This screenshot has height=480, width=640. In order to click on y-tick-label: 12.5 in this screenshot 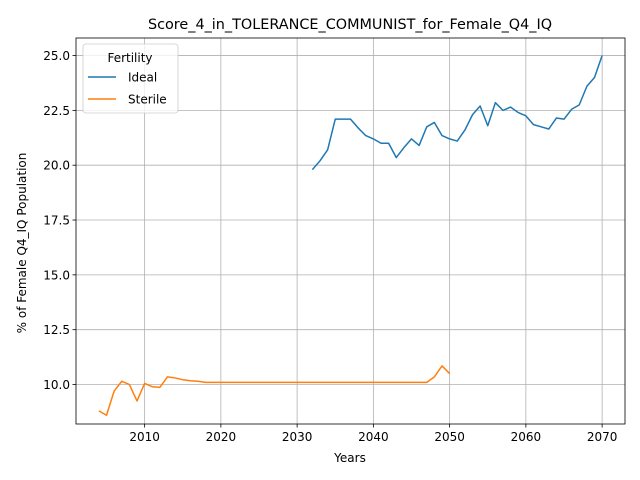, I will do `click(56, 330)`.